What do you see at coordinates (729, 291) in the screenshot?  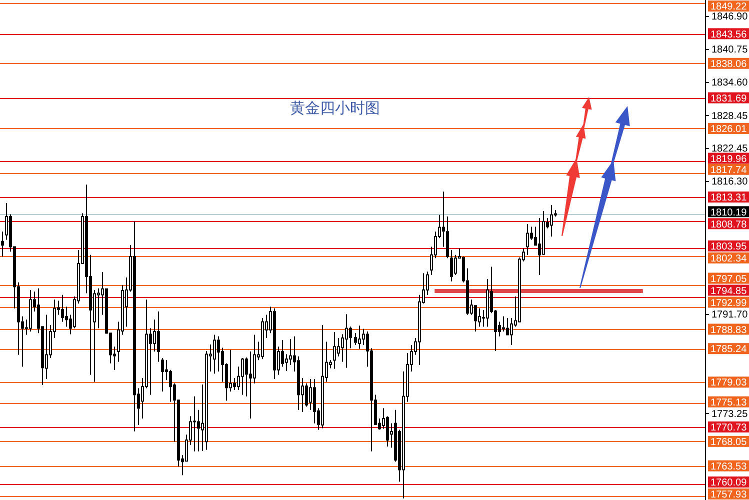 I see `ref-line-label: 1794.85` at bounding box center [729, 291].